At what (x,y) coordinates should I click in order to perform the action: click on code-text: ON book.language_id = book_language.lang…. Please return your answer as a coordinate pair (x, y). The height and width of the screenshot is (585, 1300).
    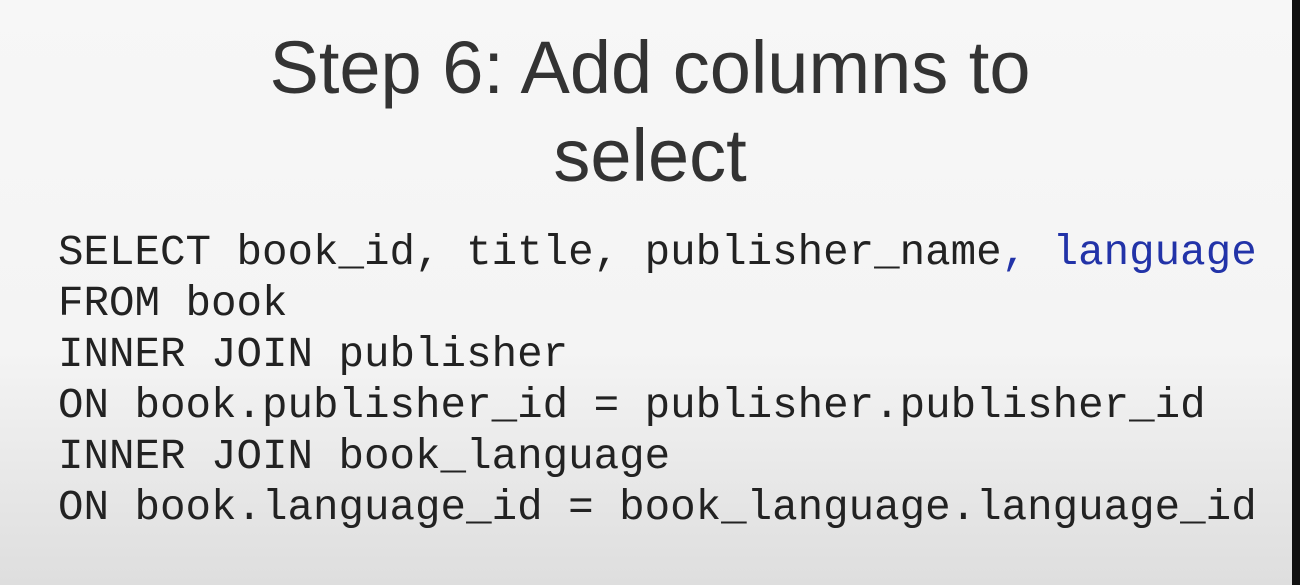
    Looking at the image, I should click on (657, 508).